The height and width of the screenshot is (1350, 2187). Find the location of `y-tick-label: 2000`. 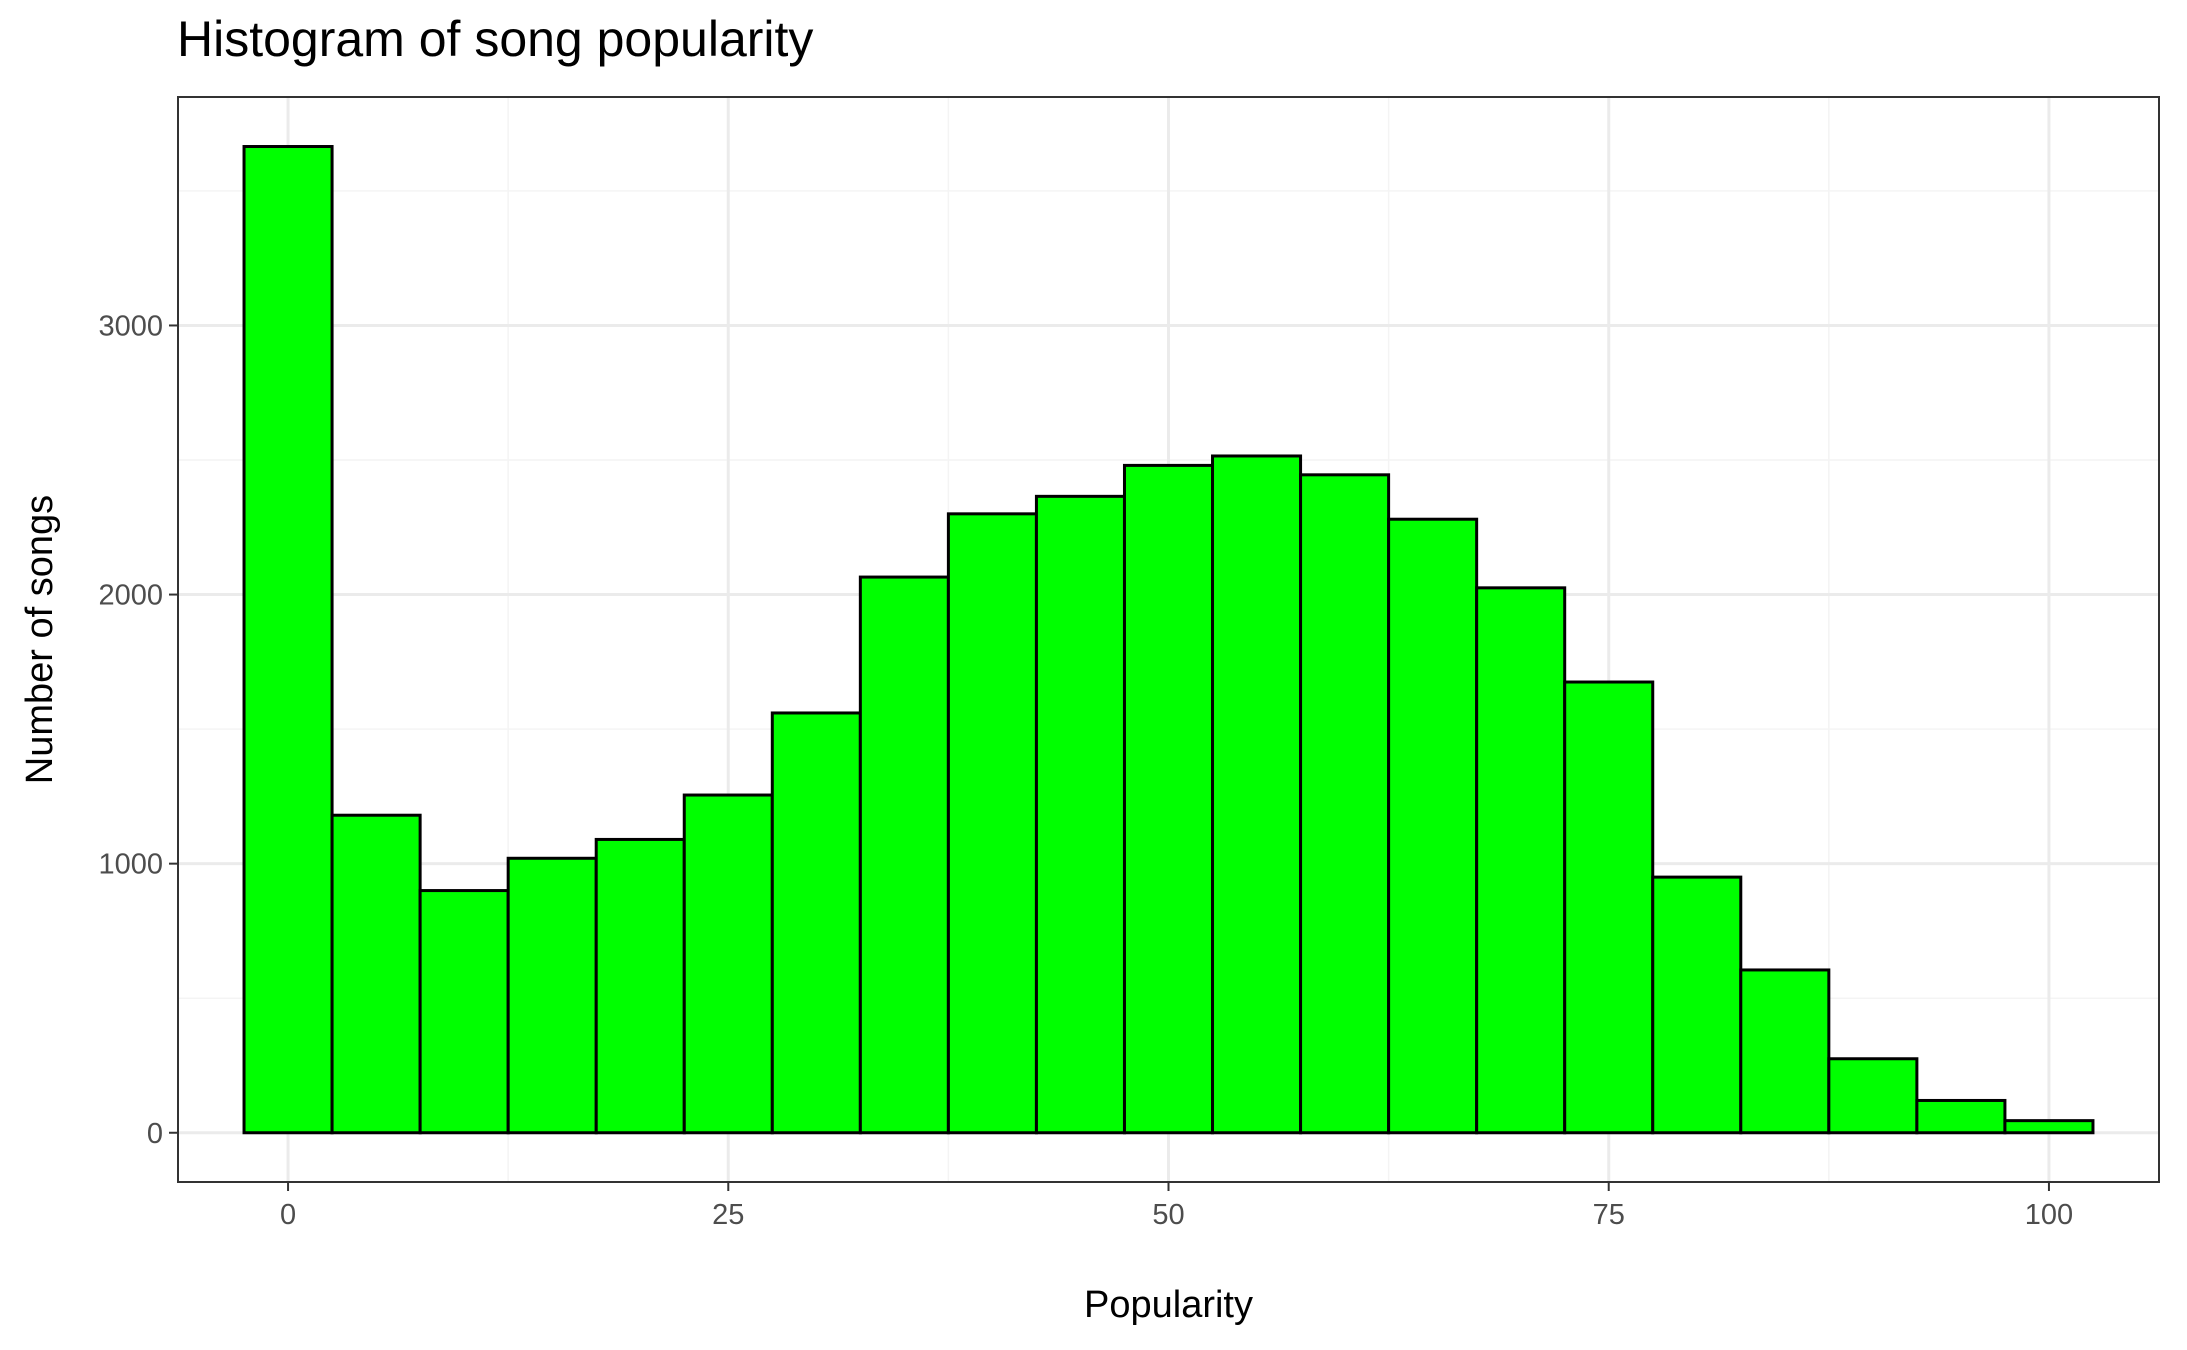

y-tick-label: 2000 is located at coordinates (130, 596).